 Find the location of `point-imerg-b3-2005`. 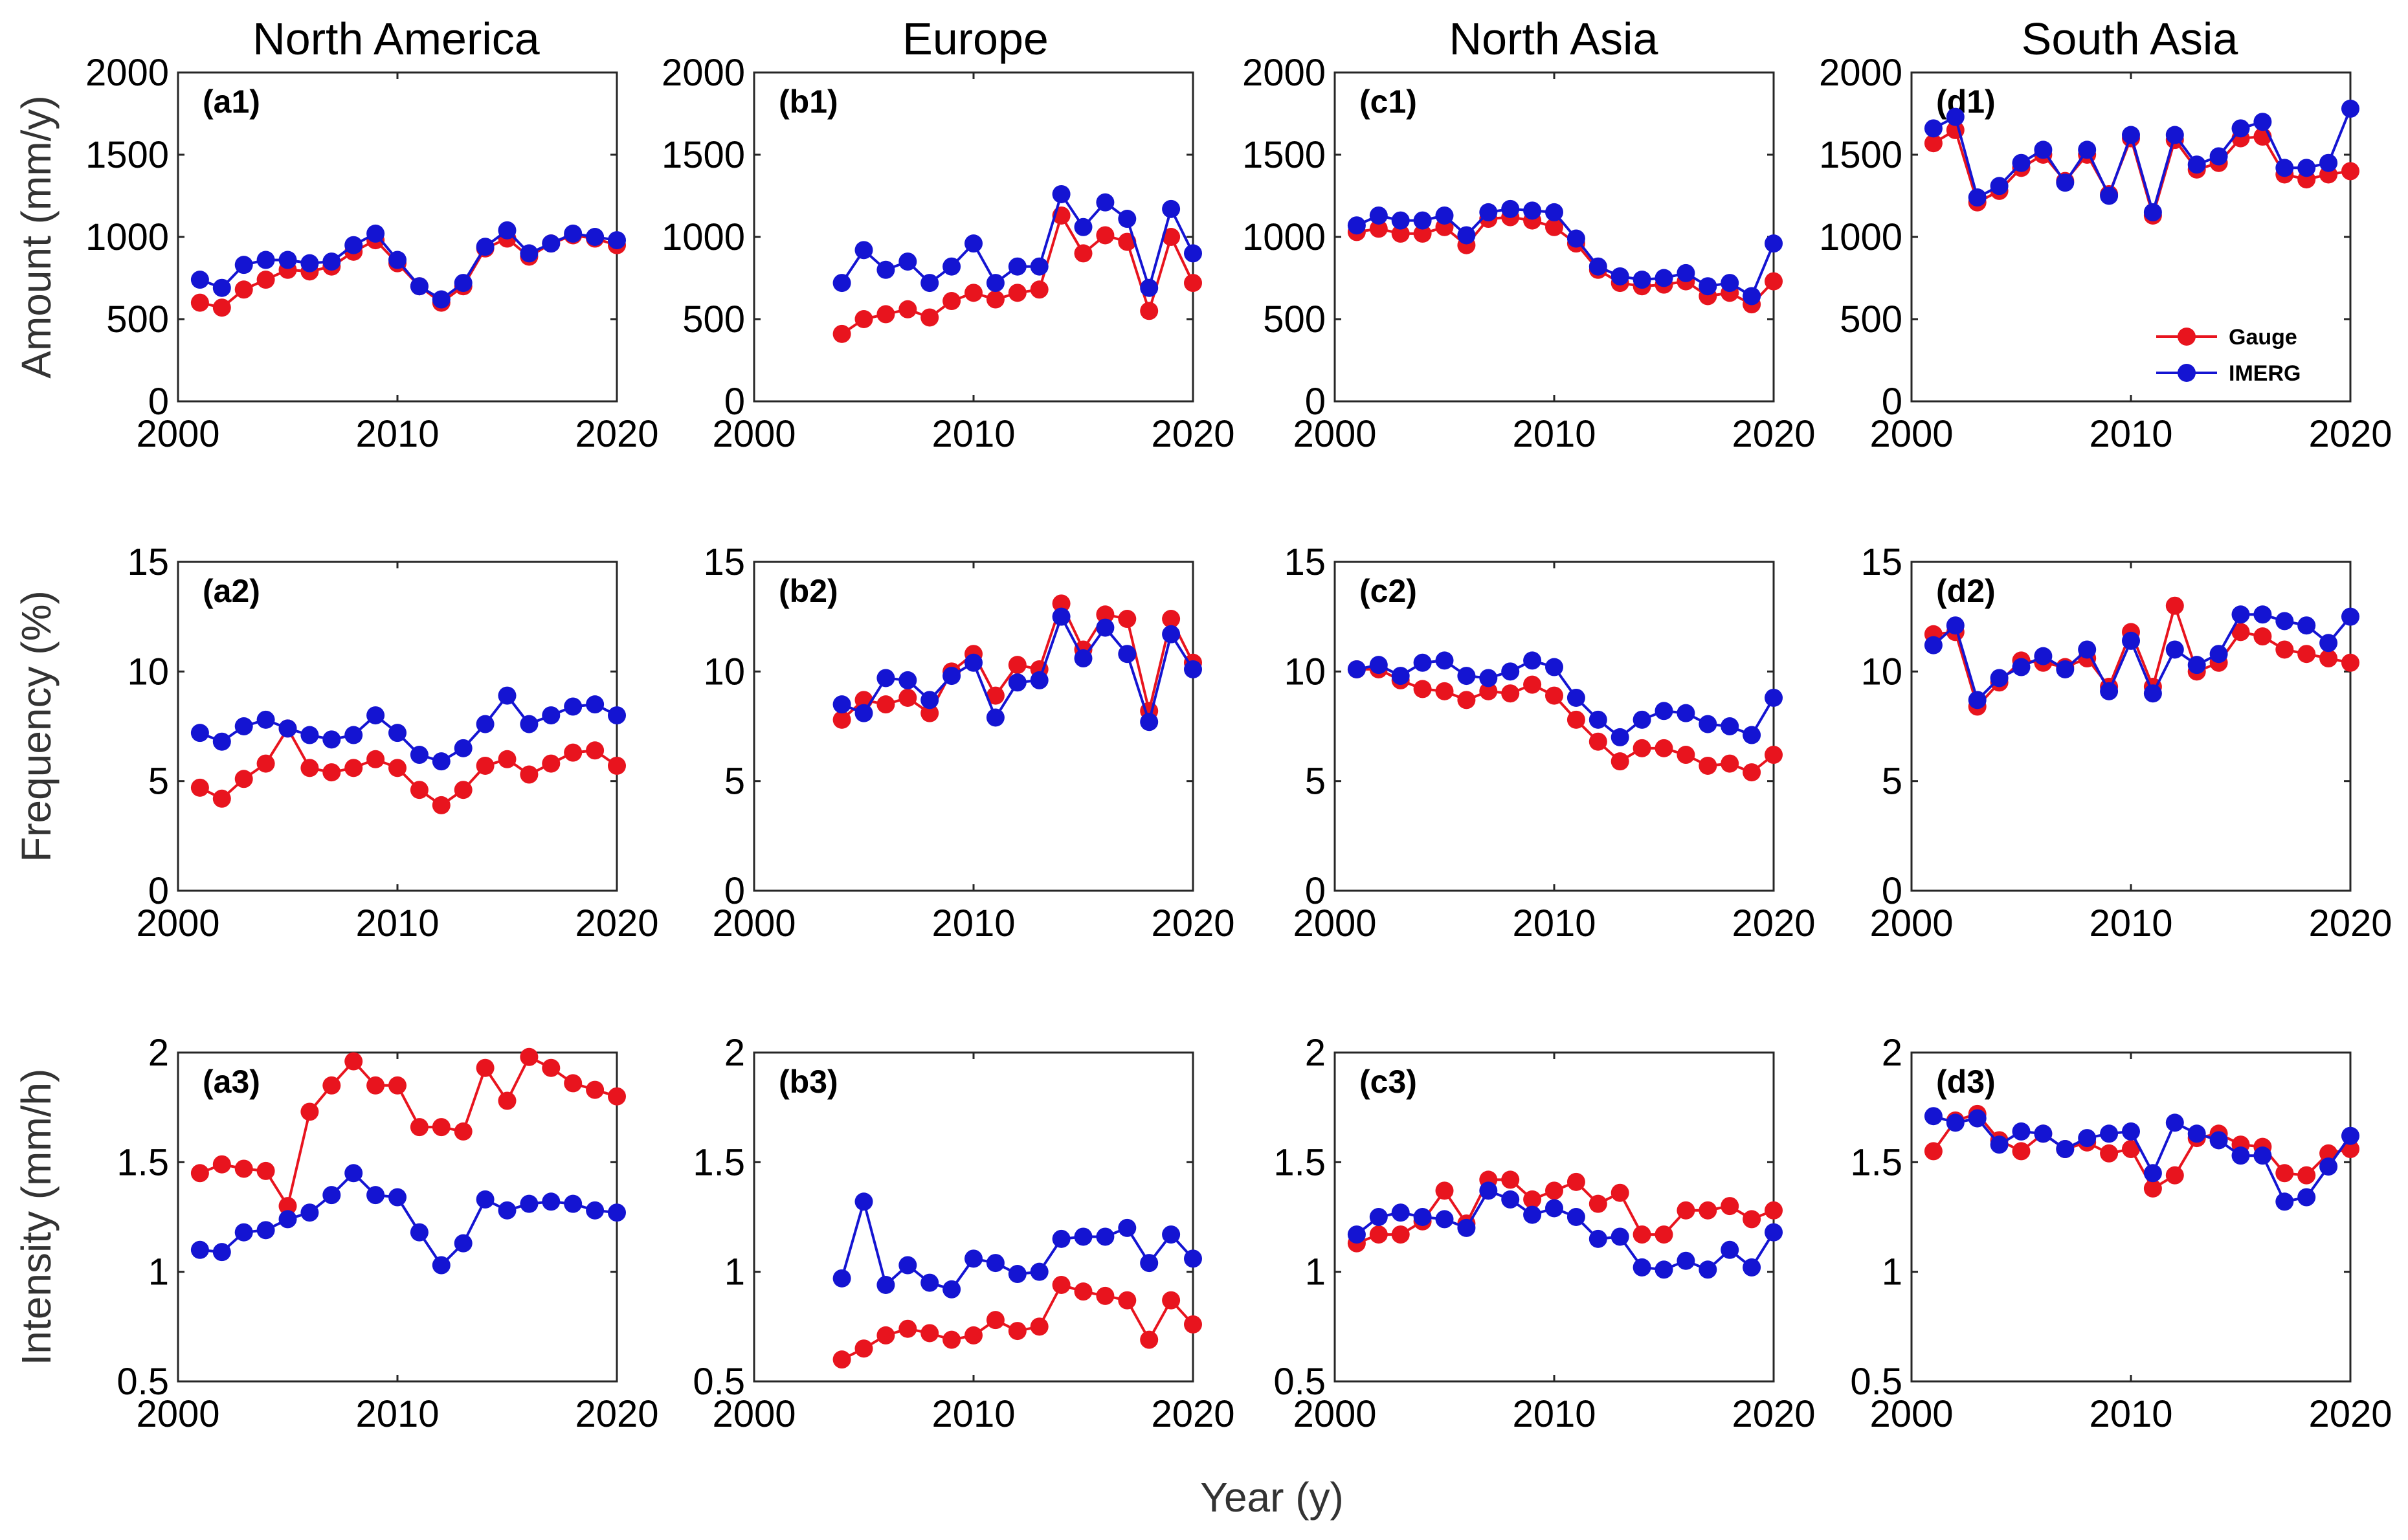

point-imerg-b3-2005 is located at coordinates (864, 1201).